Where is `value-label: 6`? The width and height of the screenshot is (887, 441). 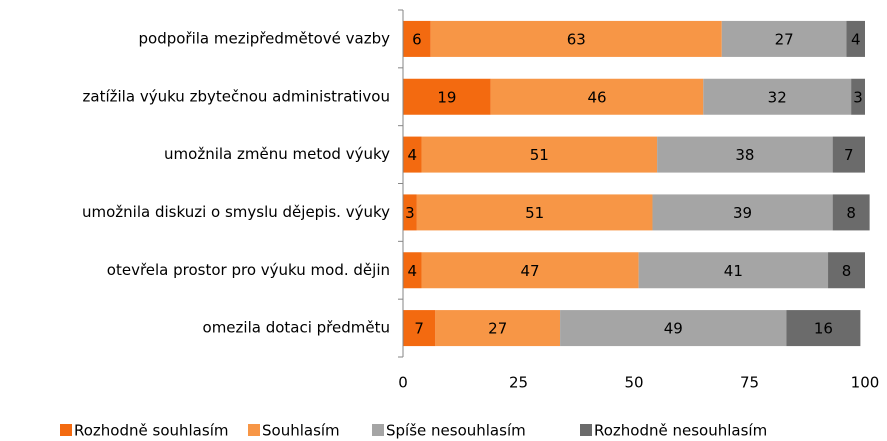
value-label: 6 is located at coordinates (417, 39).